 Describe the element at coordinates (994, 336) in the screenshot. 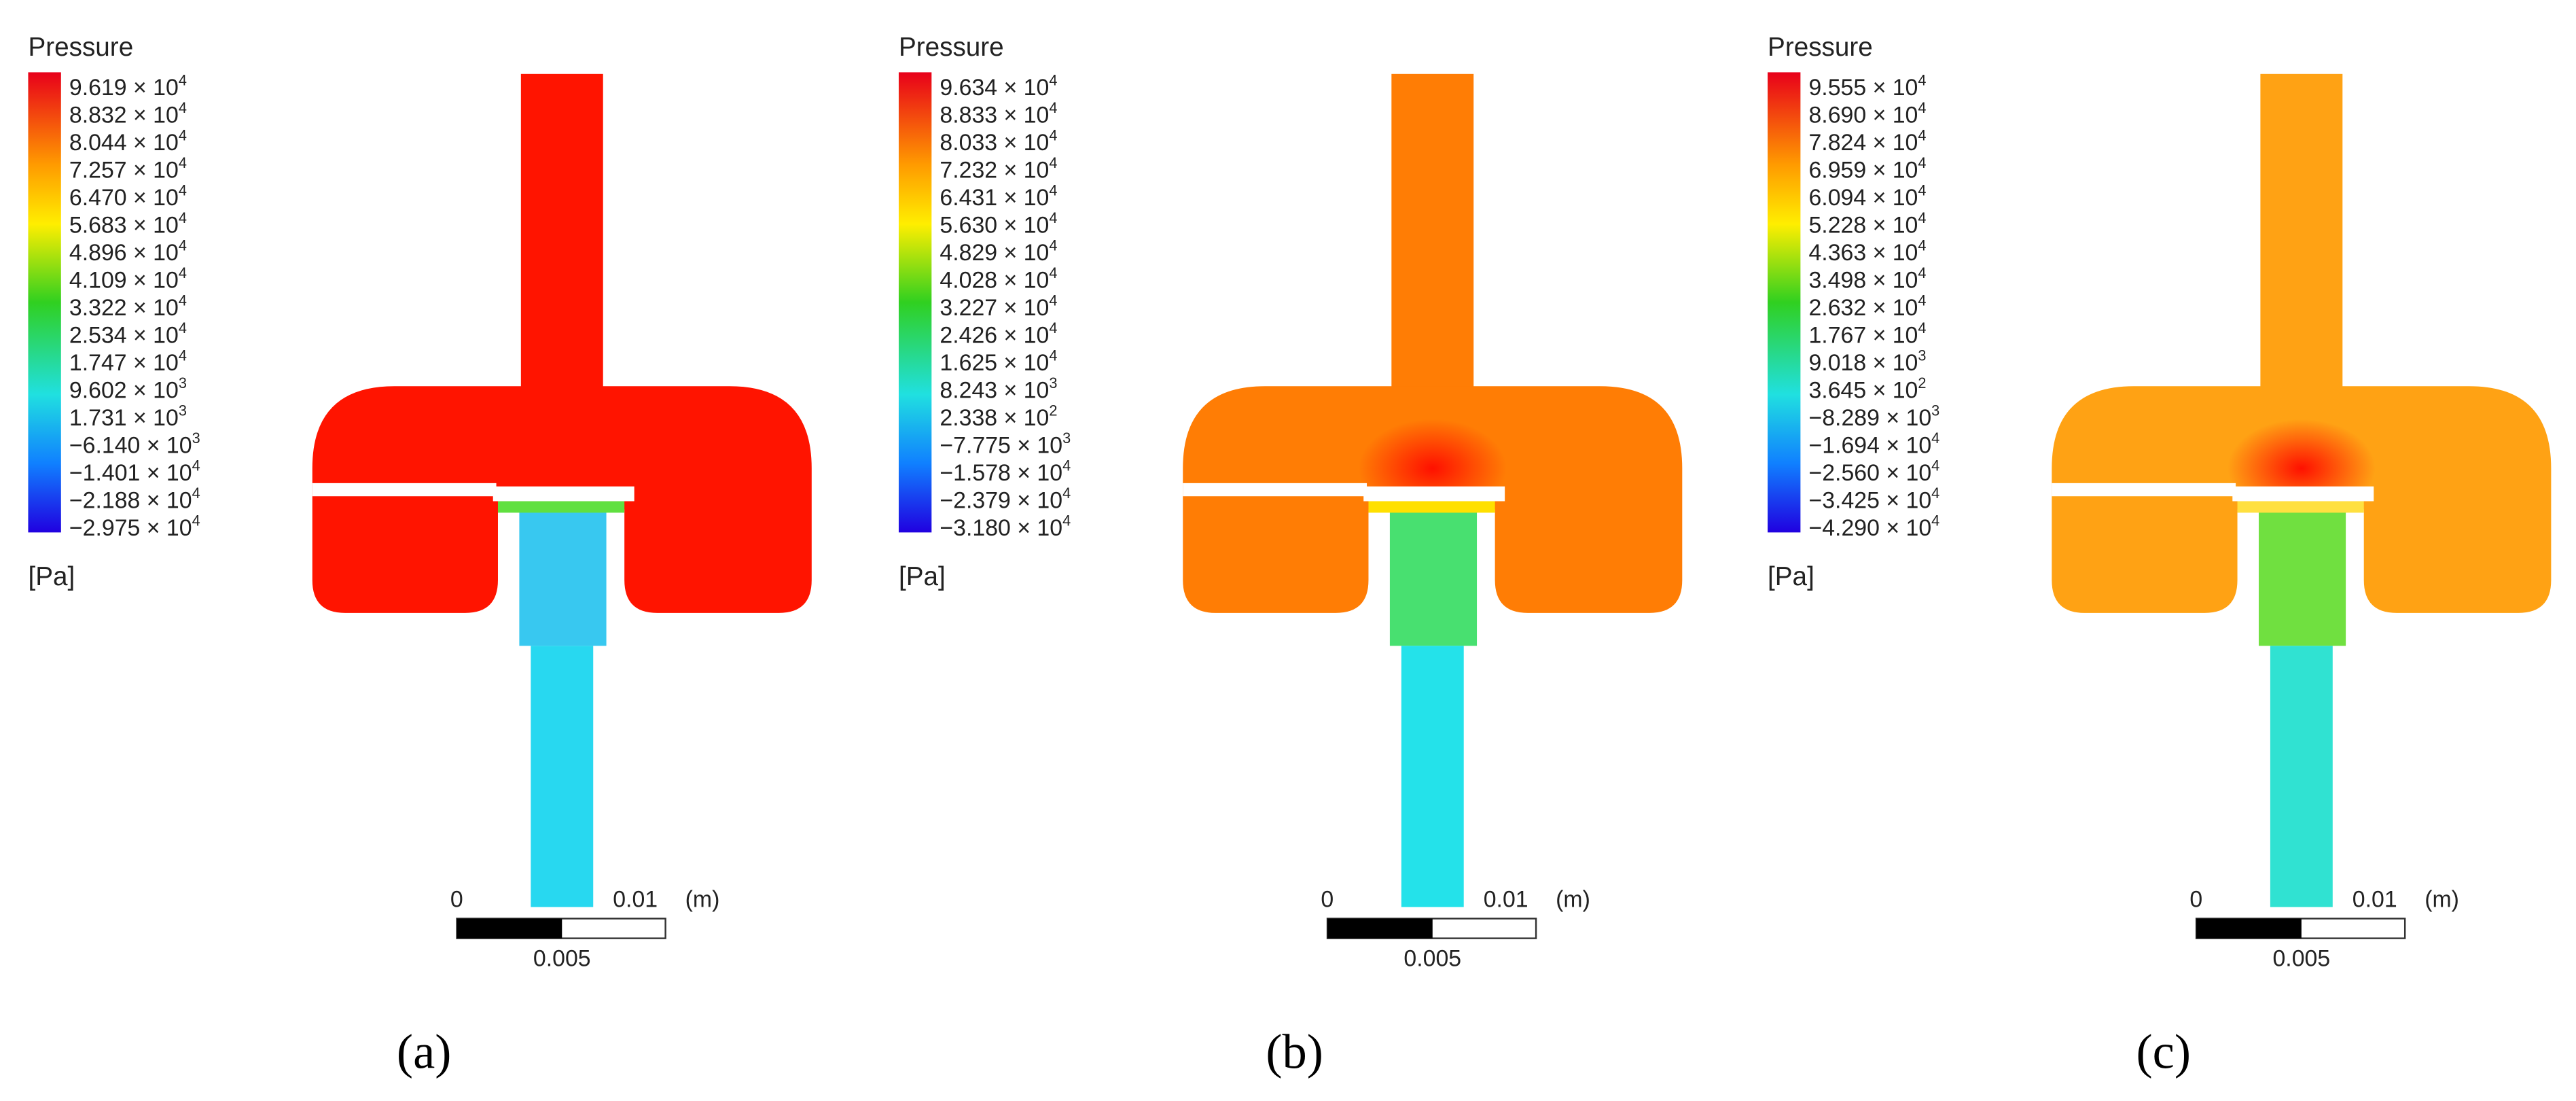

I see `label-base: 2.426 × 10` at that location.